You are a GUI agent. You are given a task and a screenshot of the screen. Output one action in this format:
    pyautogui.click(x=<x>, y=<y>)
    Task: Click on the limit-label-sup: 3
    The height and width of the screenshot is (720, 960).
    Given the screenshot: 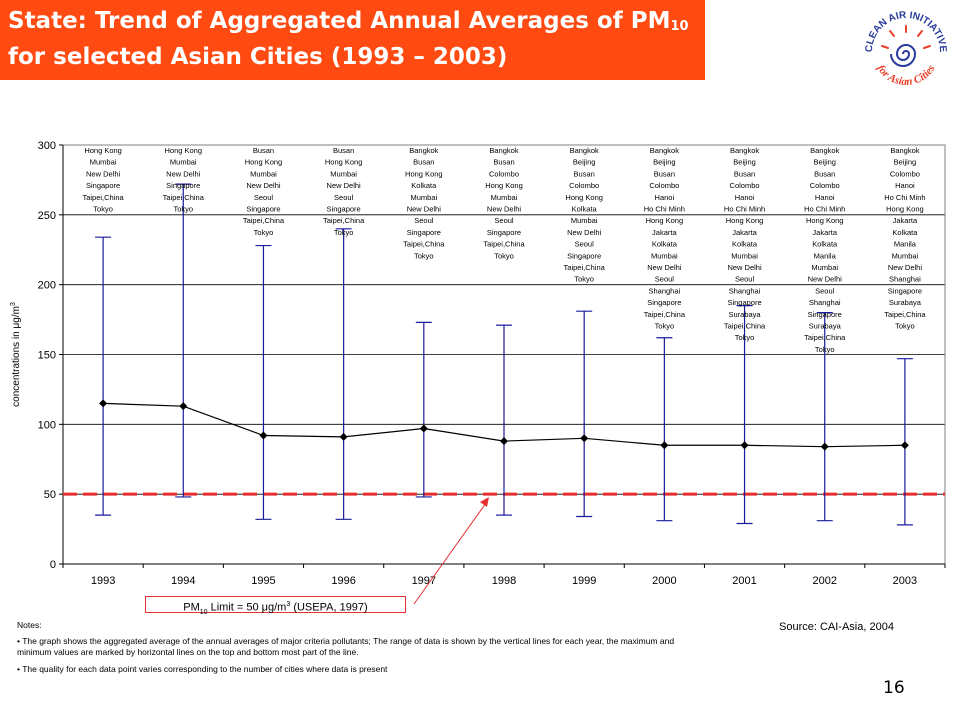 What is the action you would take?
    pyautogui.click(x=288, y=604)
    